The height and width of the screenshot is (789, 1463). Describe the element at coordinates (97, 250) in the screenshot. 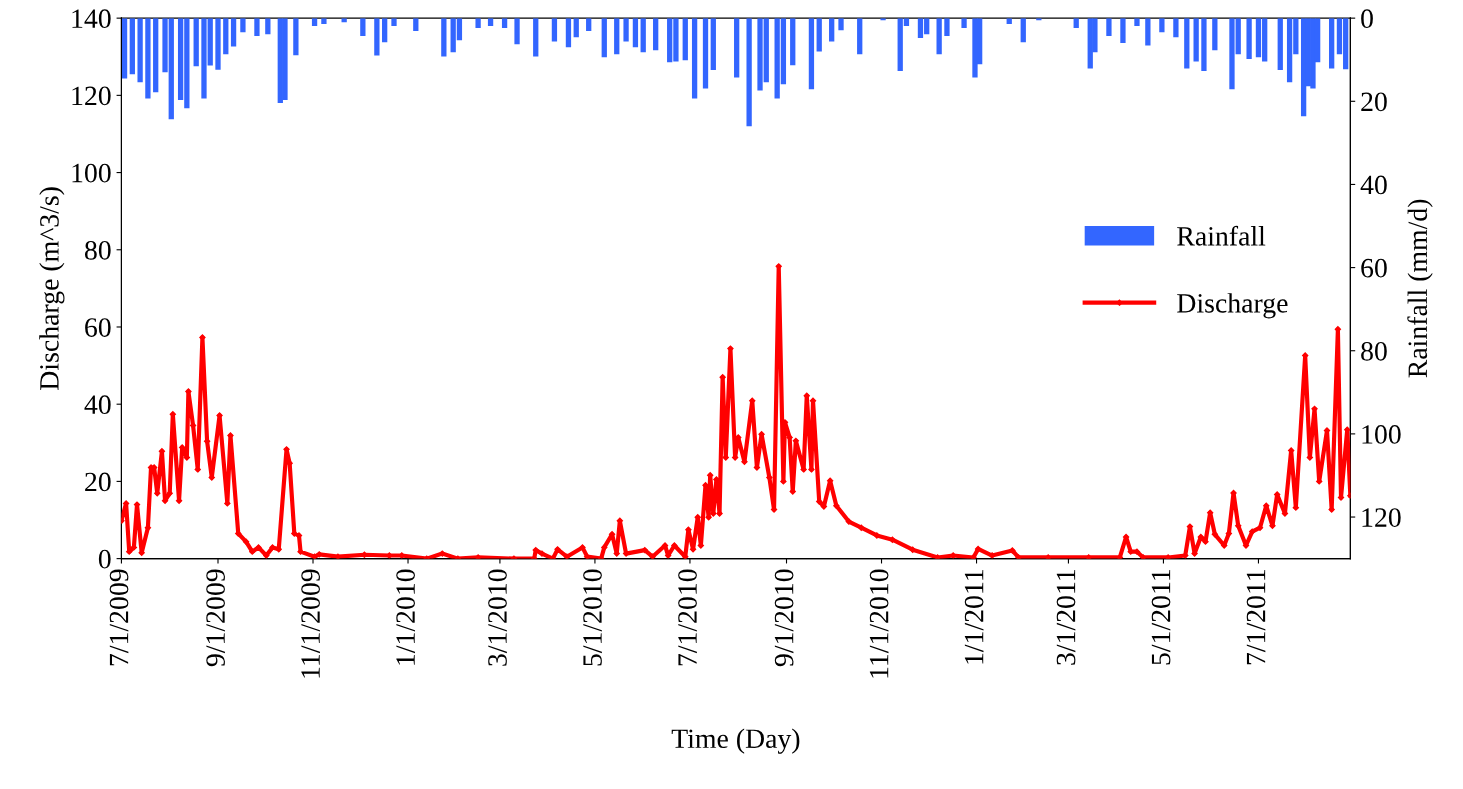

I see `y-tick-label: 80` at that location.